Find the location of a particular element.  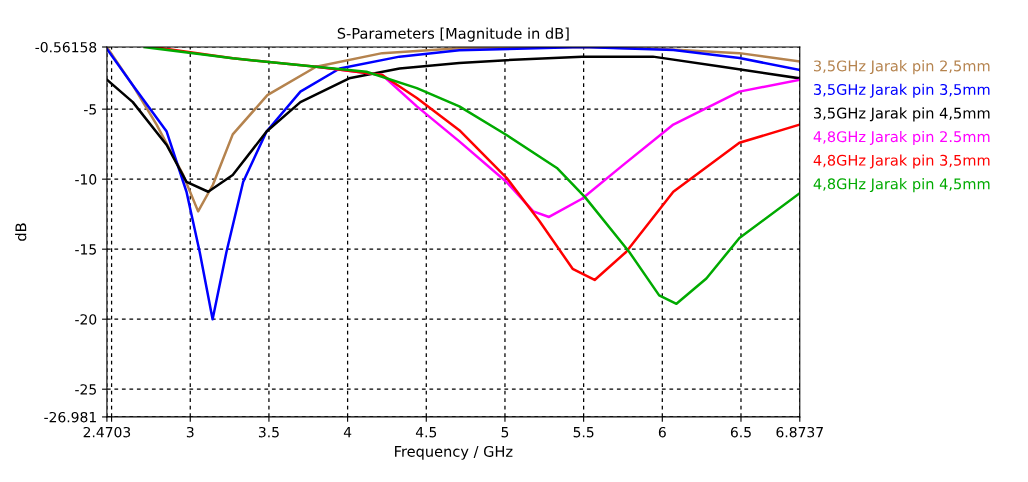

x-tick-label: 3.5 is located at coordinates (268, 432).